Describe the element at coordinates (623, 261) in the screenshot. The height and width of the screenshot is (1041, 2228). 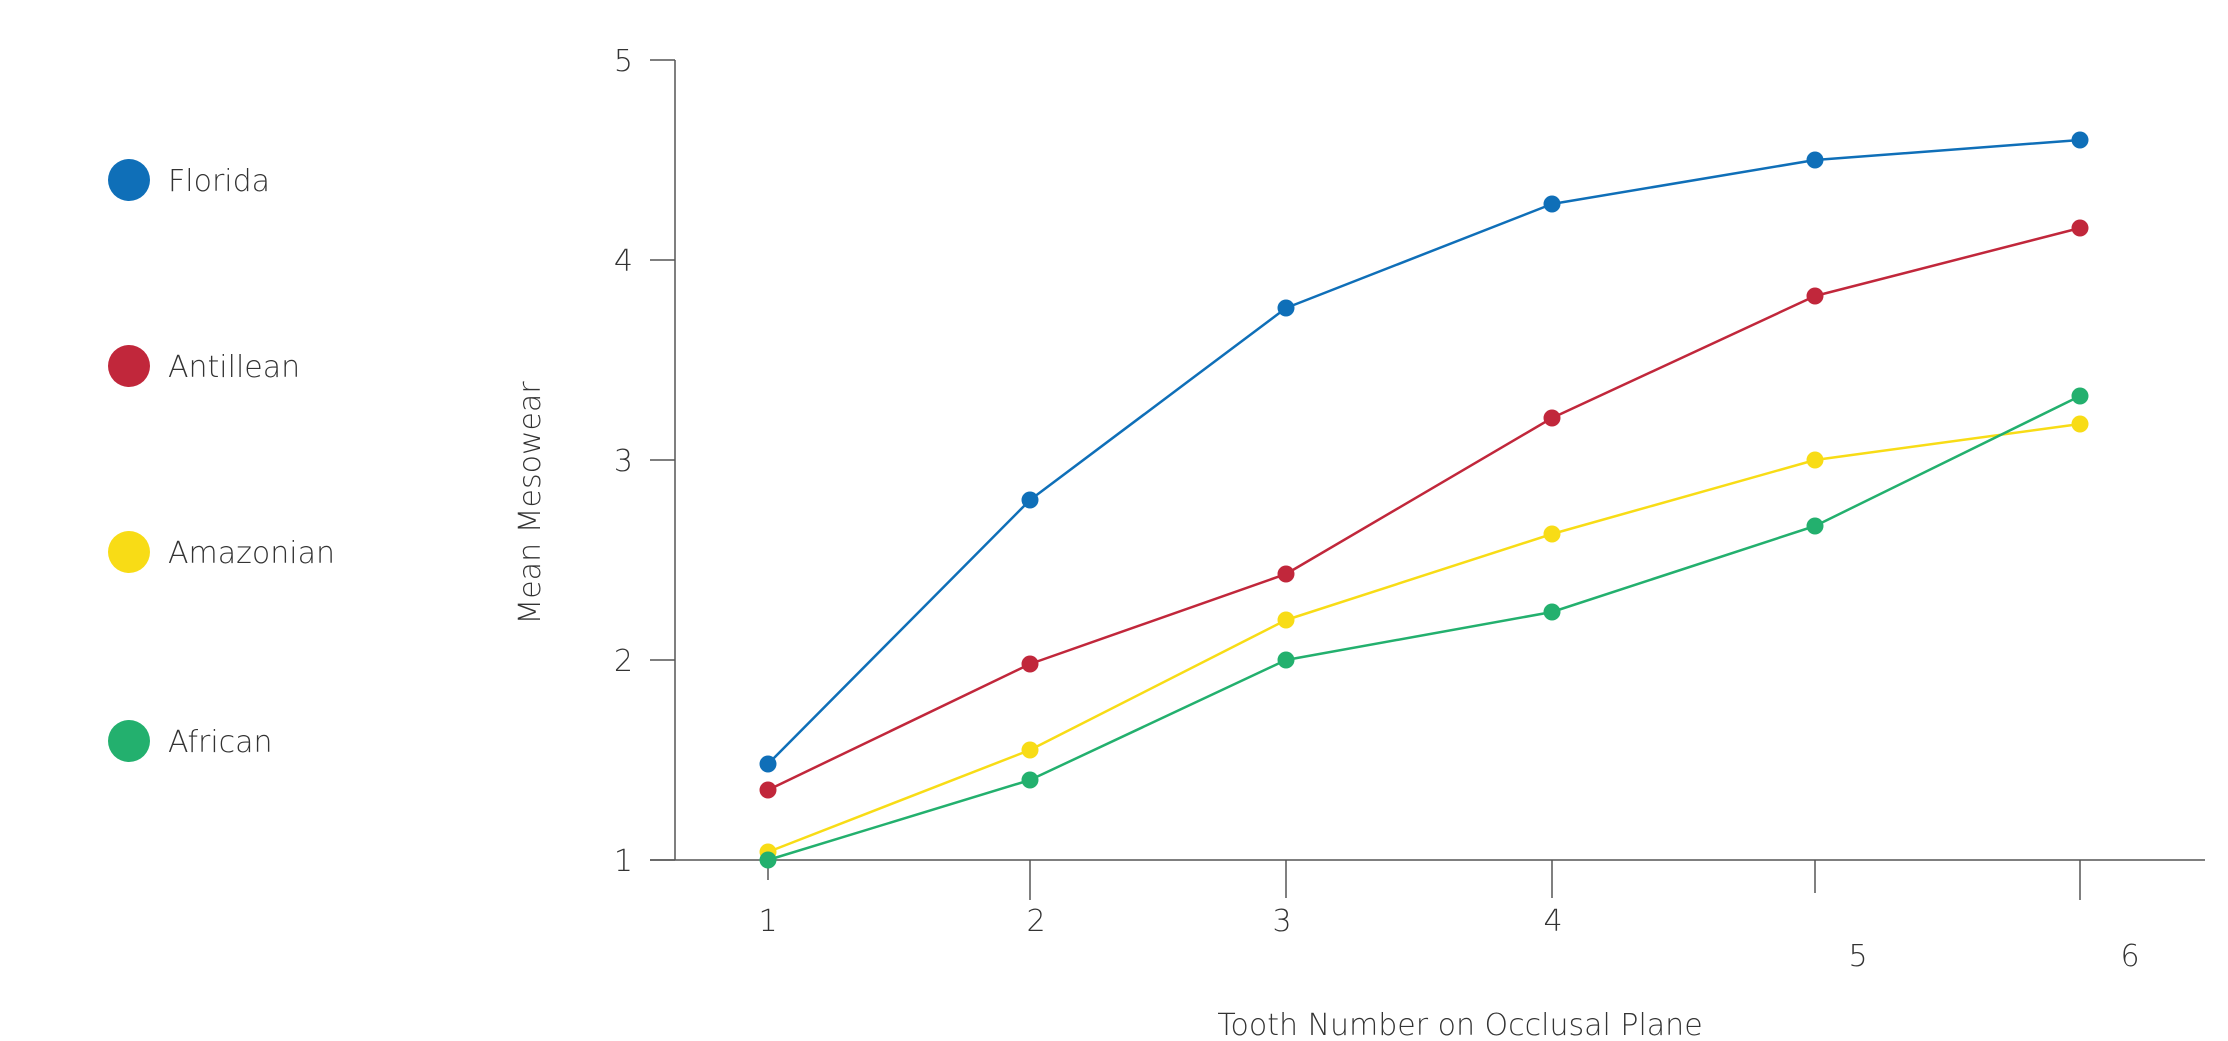
I see `y-tick-label: 4` at that location.